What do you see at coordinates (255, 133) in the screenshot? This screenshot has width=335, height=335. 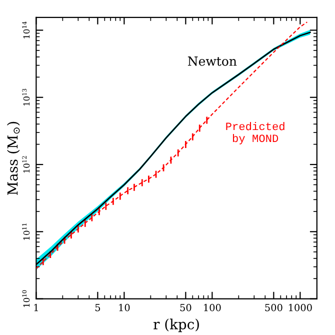 I see `series-label: Predicted by MOND` at bounding box center [255, 133].